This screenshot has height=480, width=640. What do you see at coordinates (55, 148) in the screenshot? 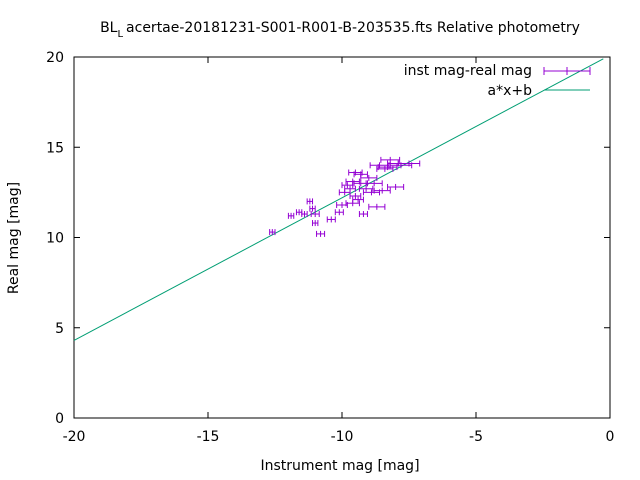
I see `y-tick-label: 15` at bounding box center [55, 148].